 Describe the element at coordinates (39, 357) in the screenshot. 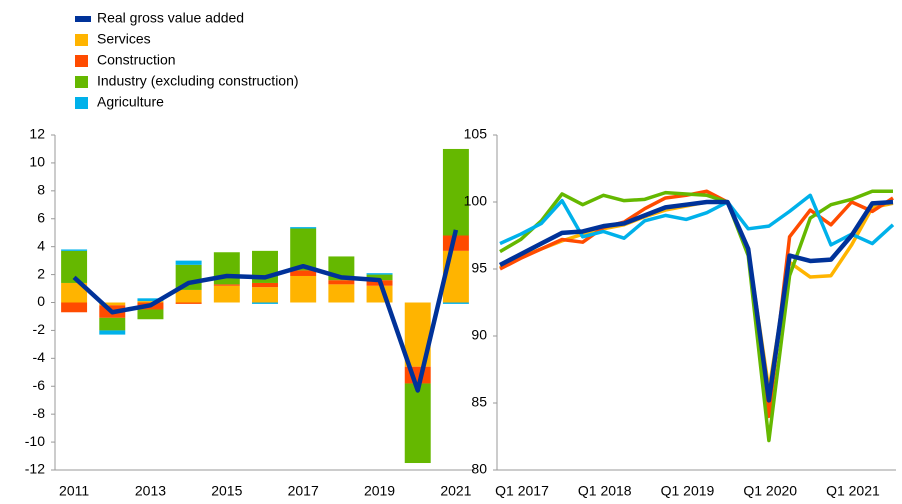

I see `y-tick-label: -4` at that location.